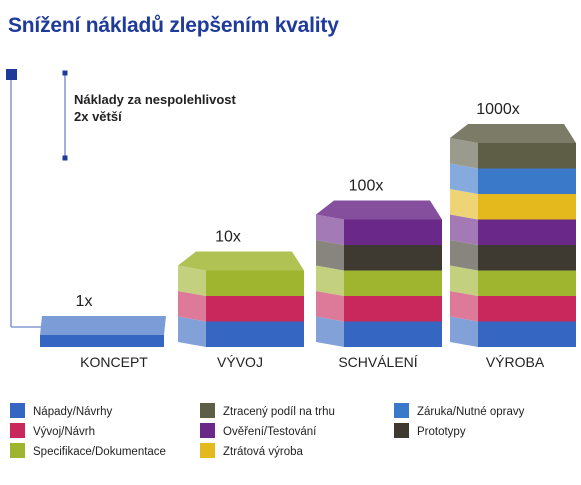 This screenshot has width=581, height=485. I want to click on legend-item: Specifikace/Dokumentace, so click(88, 450).